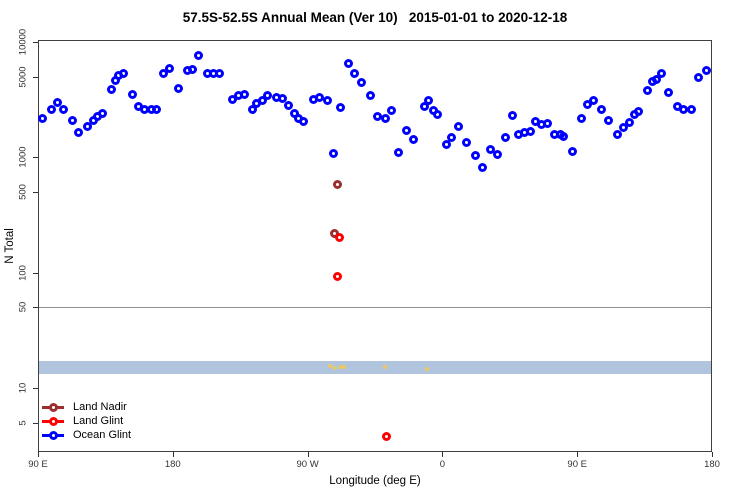  What do you see at coordinates (100, 407) in the screenshot?
I see `legend-label-land-nadir: Land Nadir` at bounding box center [100, 407].